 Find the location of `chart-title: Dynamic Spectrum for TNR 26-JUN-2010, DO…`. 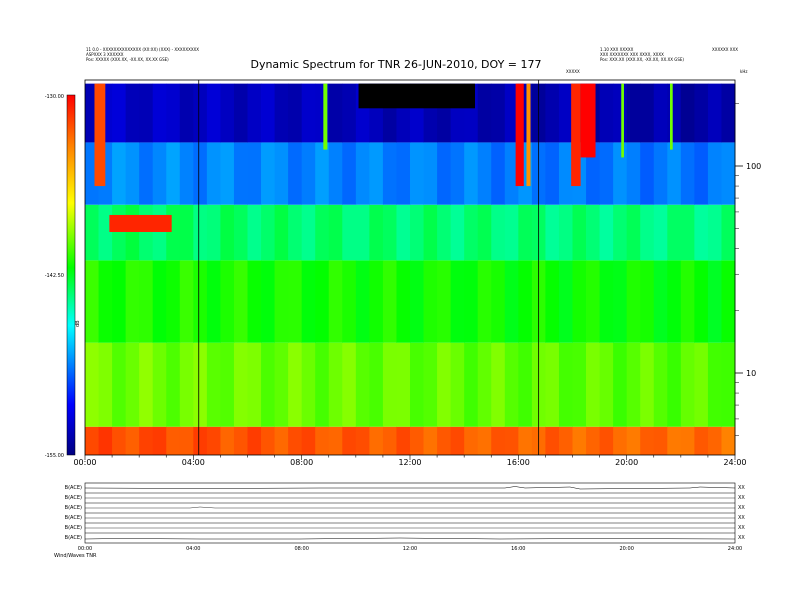

chart-title: Dynamic Spectrum for TNR 26-JUN-2010, DO… is located at coordinates (396, 64).